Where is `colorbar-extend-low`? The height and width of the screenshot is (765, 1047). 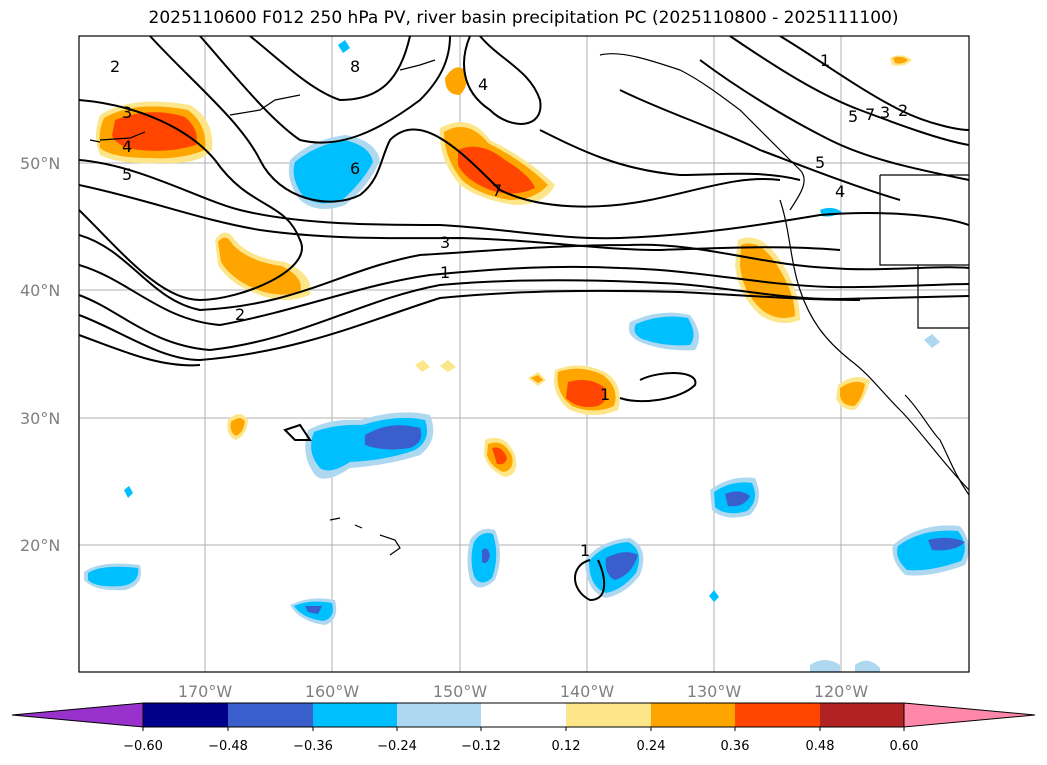
colorbar-extend-low is located at coordinates (77, 715).